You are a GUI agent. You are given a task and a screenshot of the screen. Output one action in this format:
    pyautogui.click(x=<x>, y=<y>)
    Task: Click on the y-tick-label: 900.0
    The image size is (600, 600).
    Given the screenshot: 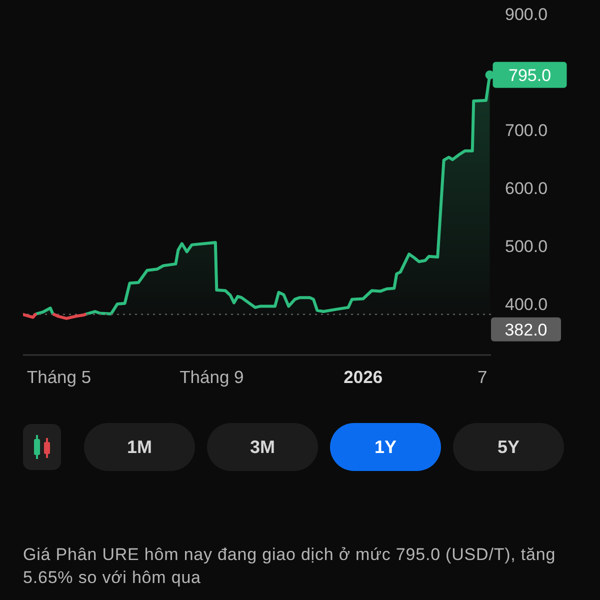 What is the action you would take?
    pyautogui.click(x=526, y=14)
    